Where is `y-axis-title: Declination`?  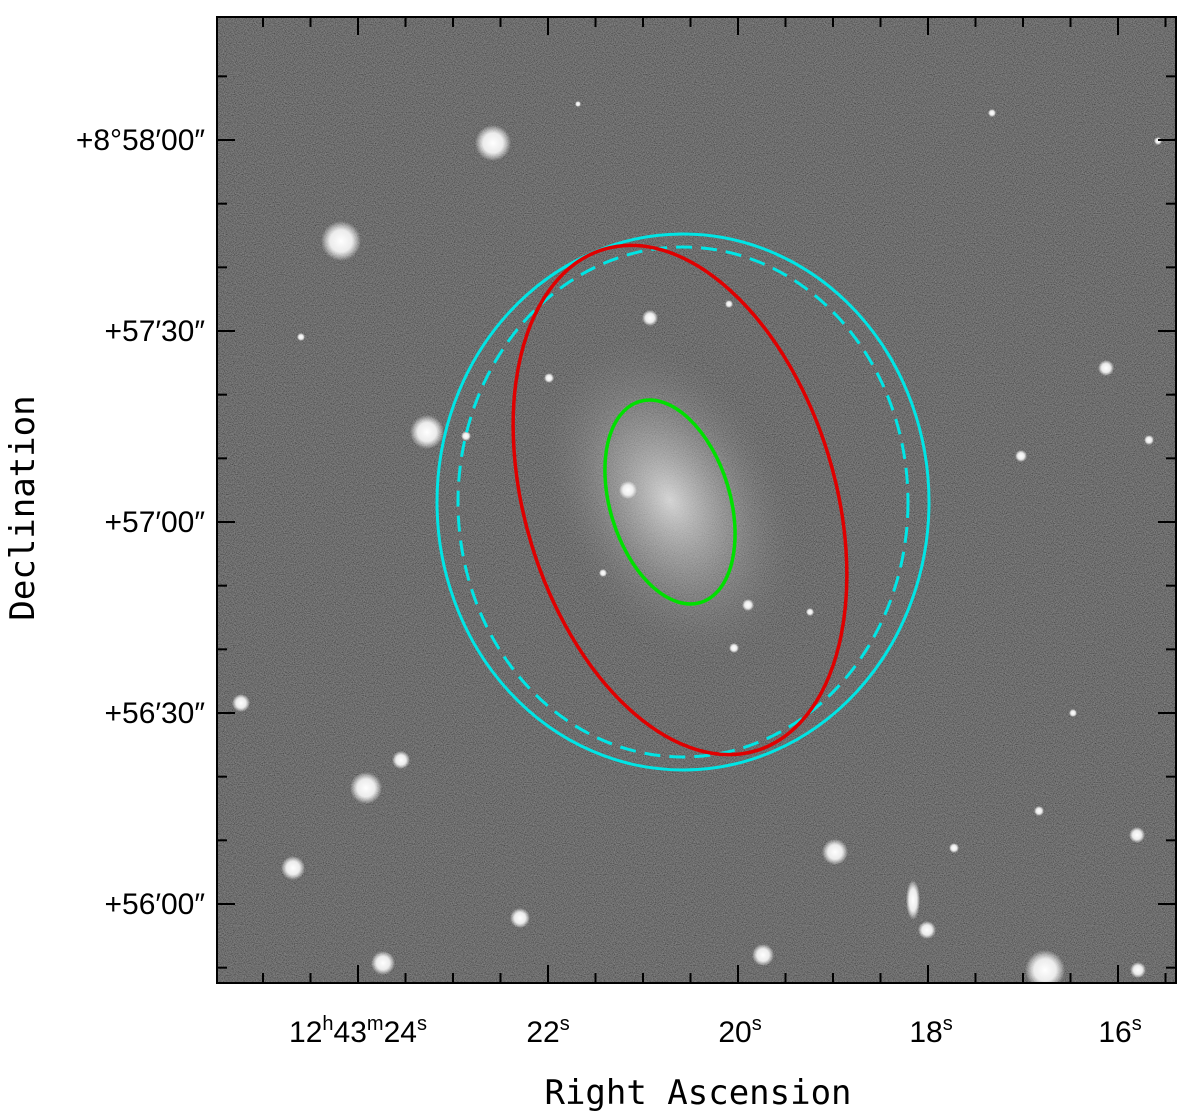 y-axis-title: Declination is located at coordinates (23, 507).